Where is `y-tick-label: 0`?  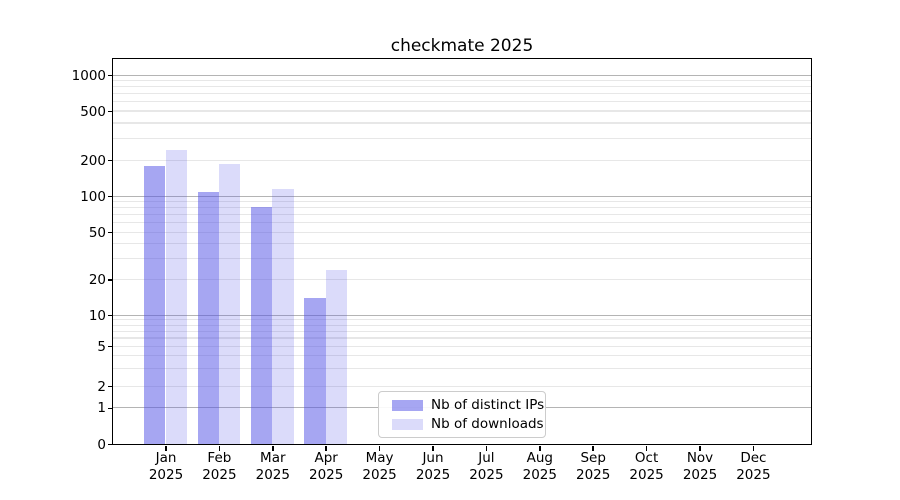
y-tick-label: 0 is located at coordinates (101, 444).